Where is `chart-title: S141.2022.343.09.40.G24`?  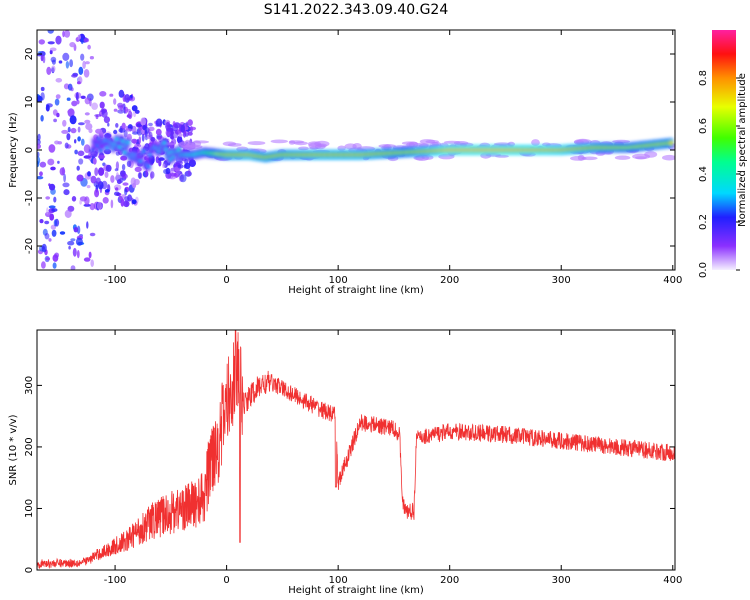
chart-title: S141.2022.343.09.40.G24 is located at coordinates (356, 10).